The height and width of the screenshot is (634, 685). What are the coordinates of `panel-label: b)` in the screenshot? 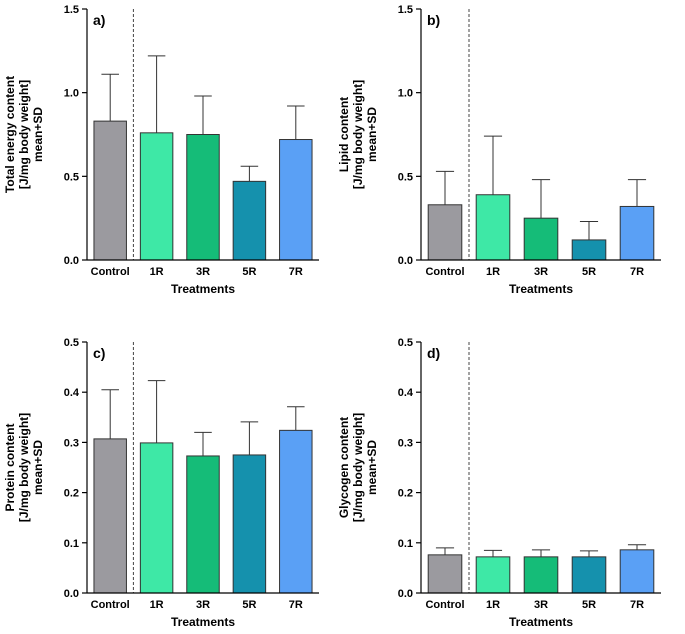 It's located at (433, 20).